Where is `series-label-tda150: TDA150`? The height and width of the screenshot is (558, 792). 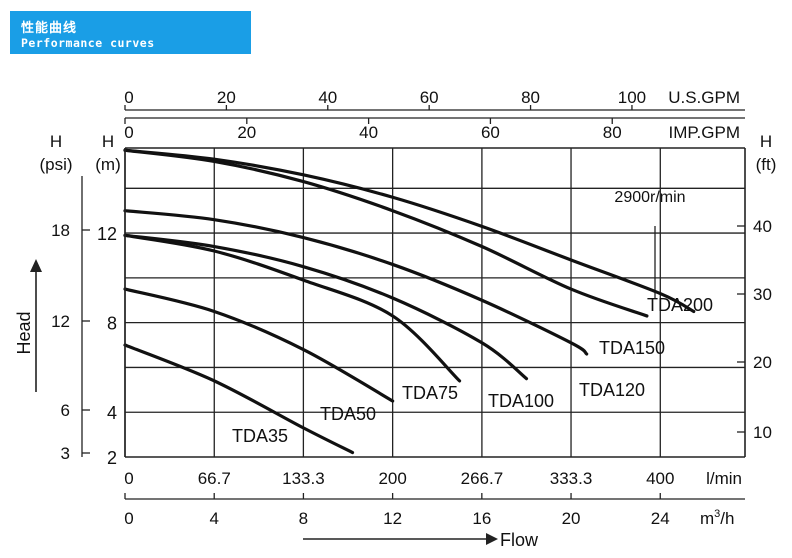
series-label-tda150: TDA150 is located at coordinates (632, 348).